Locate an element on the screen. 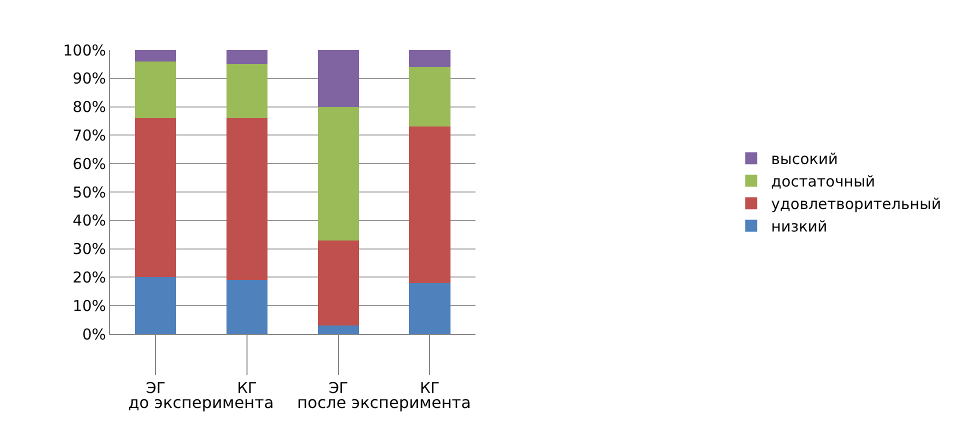 The height and width of the screenshot is (444, 958). y-tick-label: 20% is located at coordinates (89, 277).